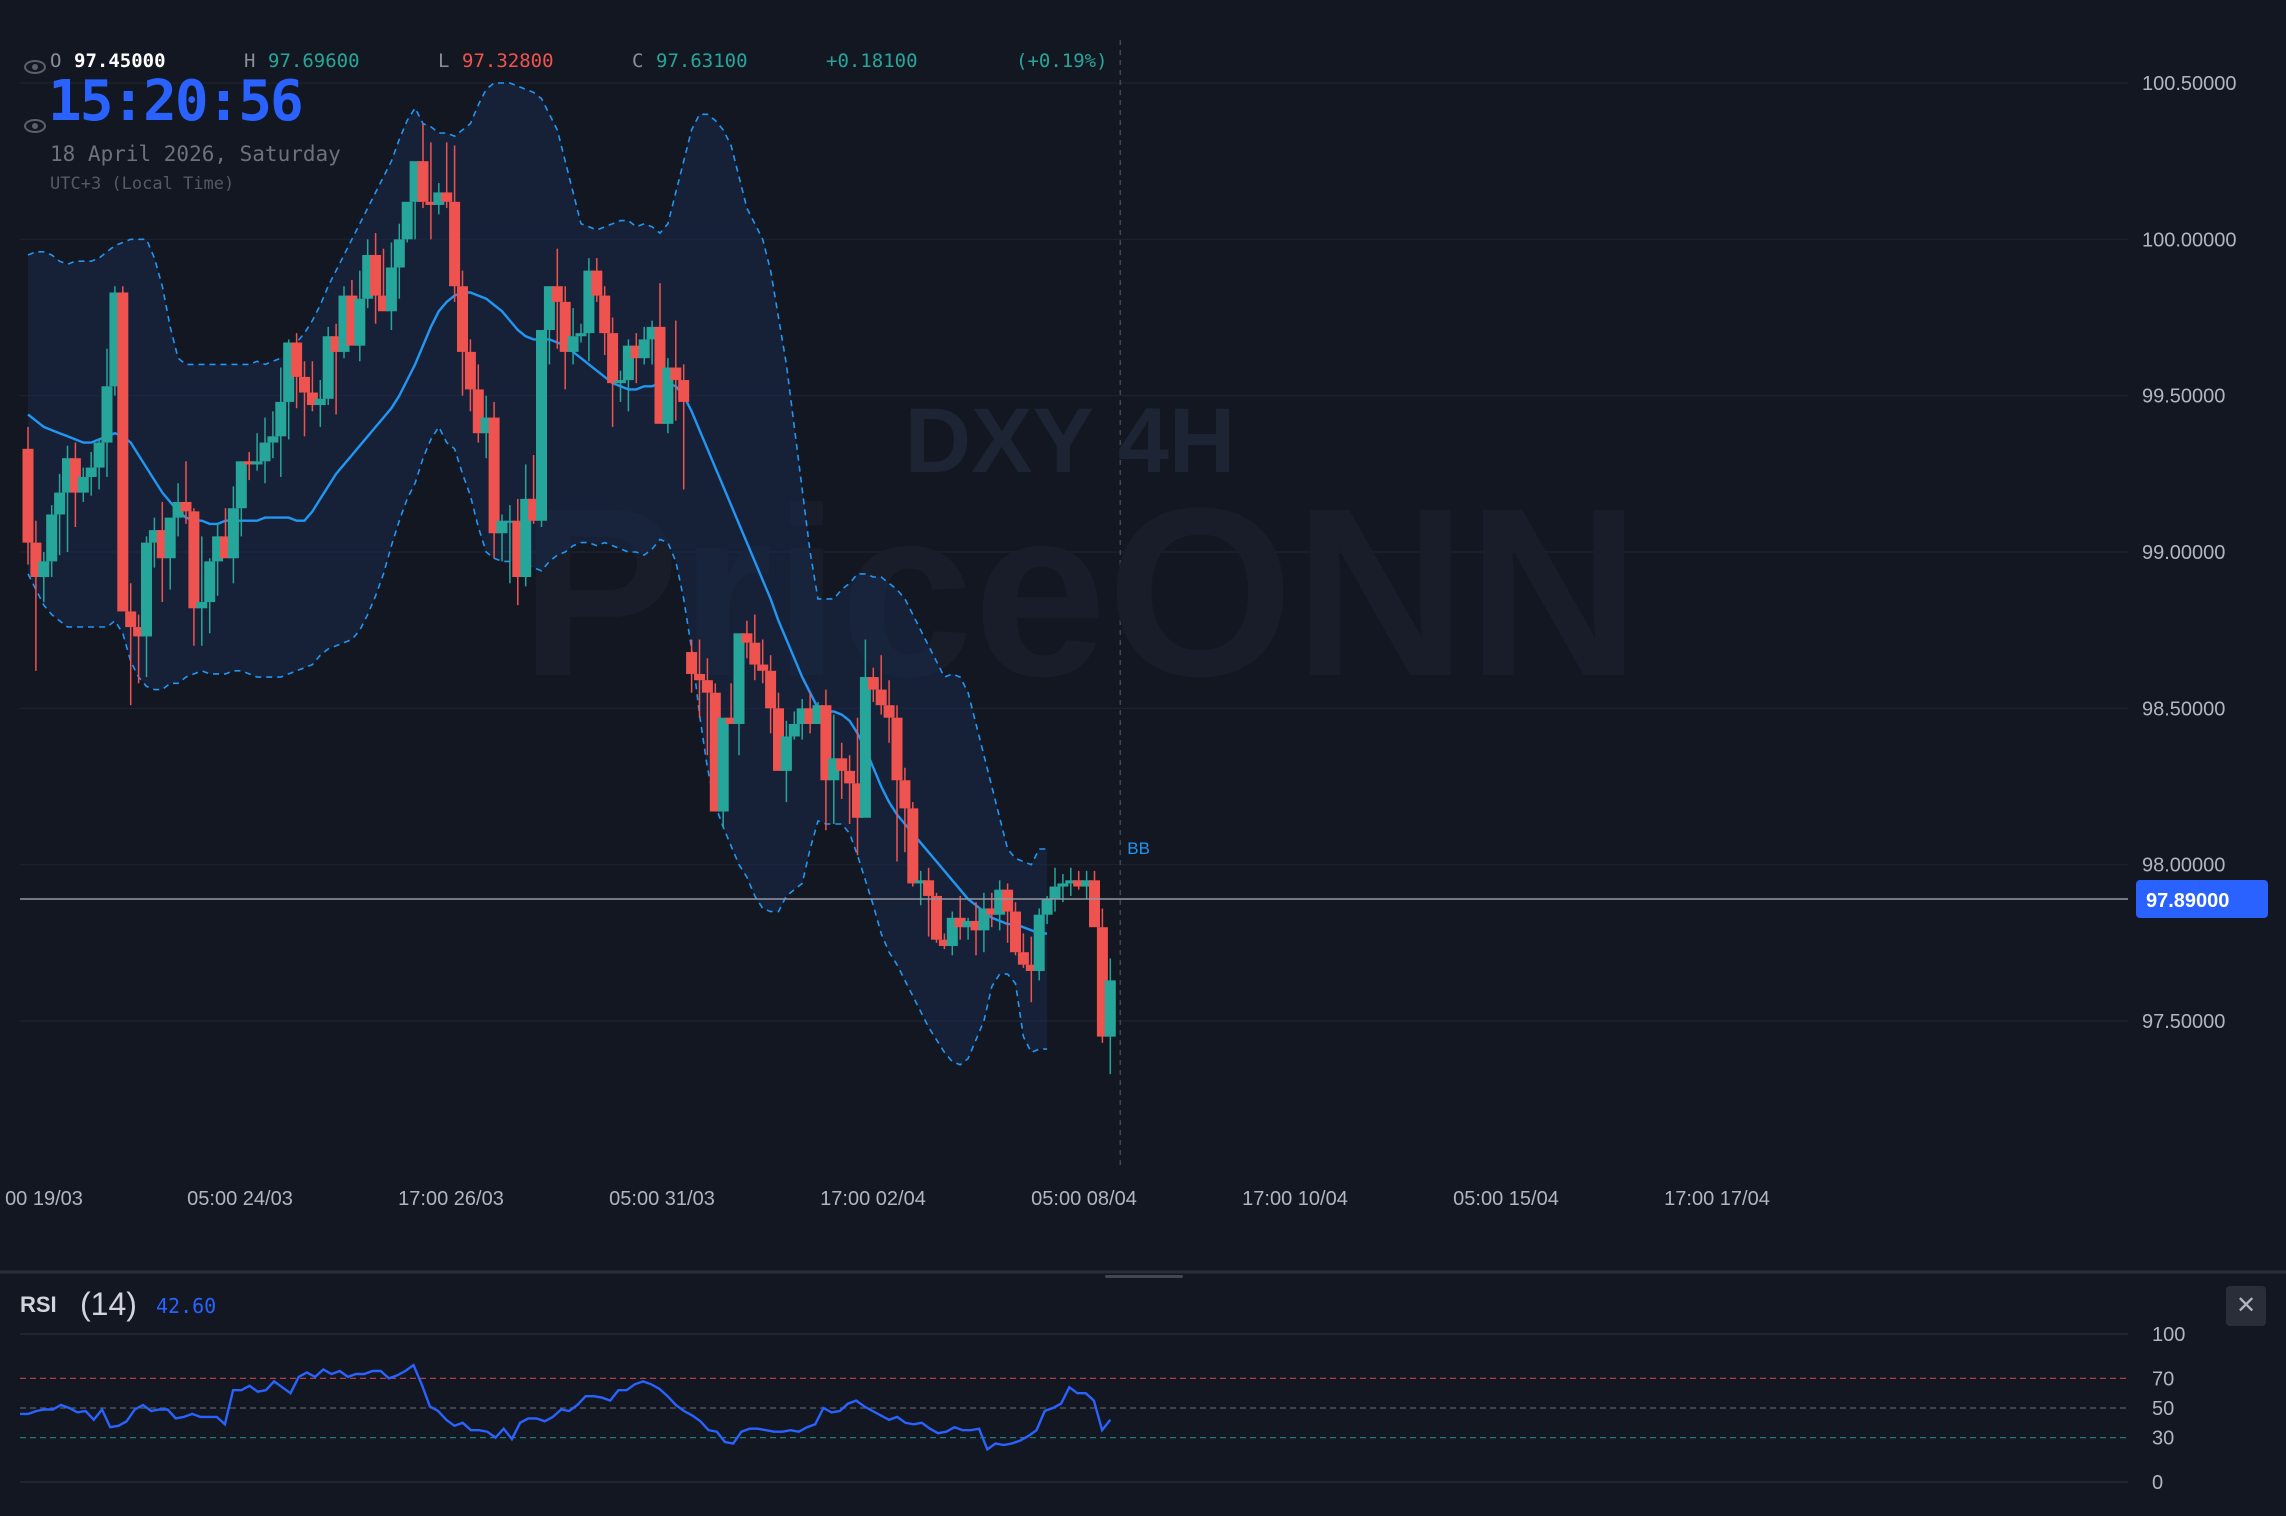 This screenshot has width=2286, height=1516. I want to click on y-tick-label: 99.00000, so click(2183, 553).